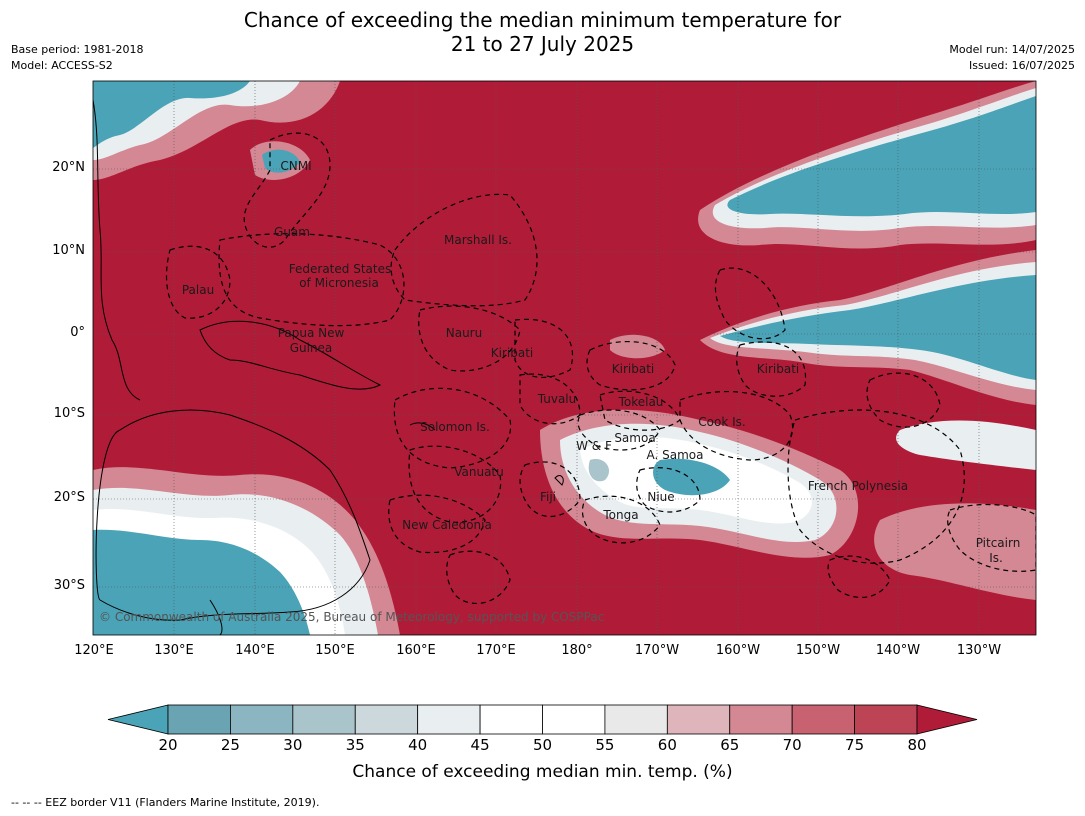 The image size is (1085, 816). What do you see at coordinates (138, 719) in the screenshot?
I see `colorbar-under-arrow` at bounding box center [138, 719].